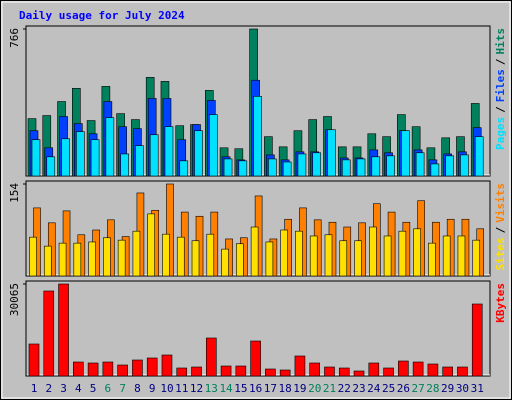 This screenshot has height=400, width=512. Describe the element at coordinates (418, 388) in the screenshot. I see `x-tick-label: 27` at that location.